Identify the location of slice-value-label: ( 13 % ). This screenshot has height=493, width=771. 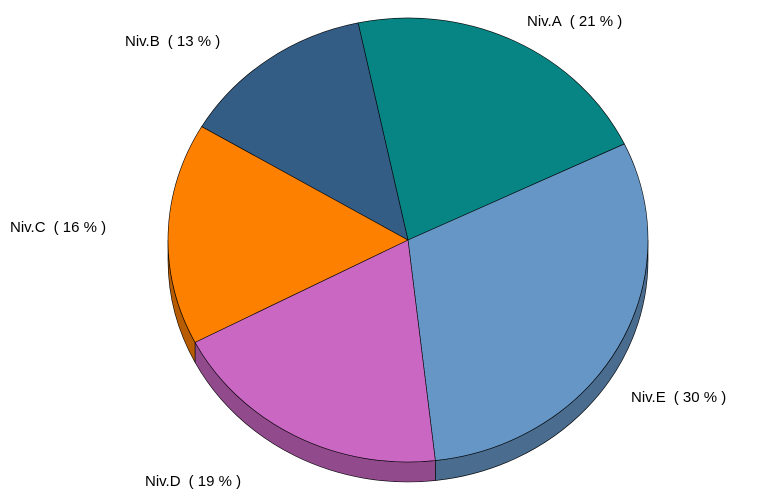
(194, 41).